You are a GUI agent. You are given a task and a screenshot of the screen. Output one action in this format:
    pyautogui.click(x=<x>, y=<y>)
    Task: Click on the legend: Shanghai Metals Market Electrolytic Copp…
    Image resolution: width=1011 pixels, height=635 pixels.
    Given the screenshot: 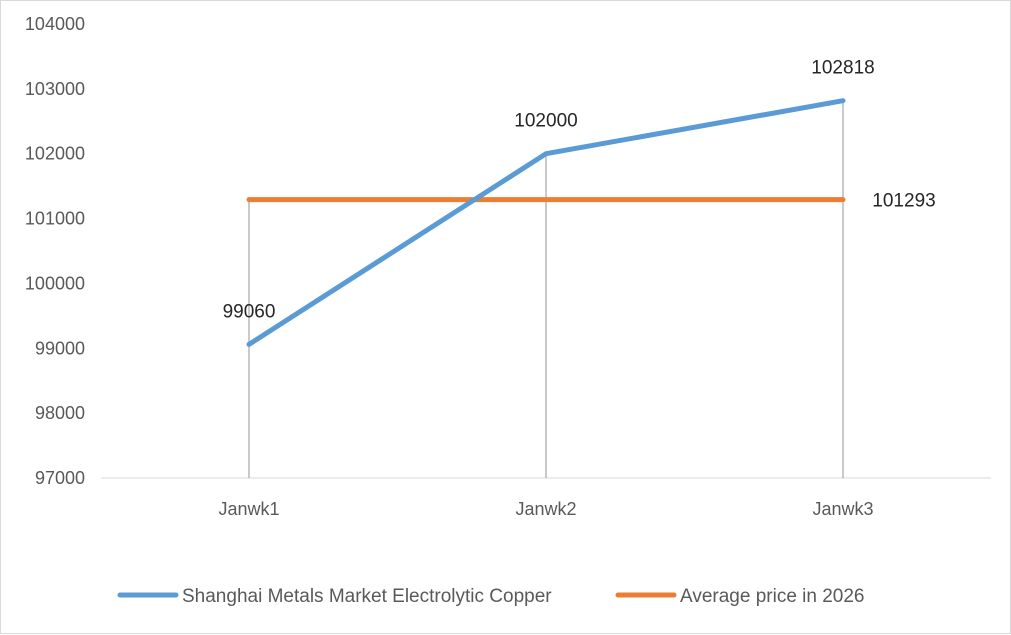 What is the action you would take?
    pyautogui.click(x=491, y=596)
    